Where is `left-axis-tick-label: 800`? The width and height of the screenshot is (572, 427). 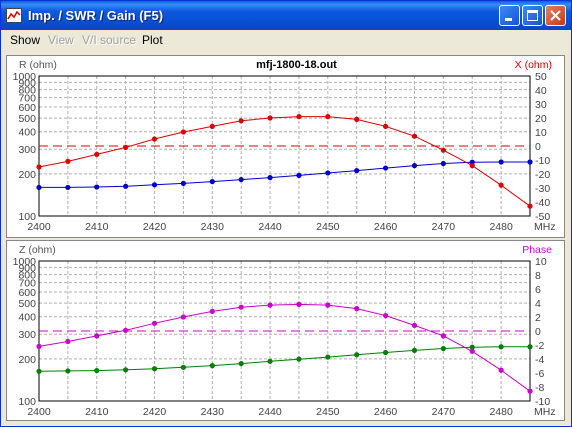
left-axis-tick-label: 800 is located at coordinates (27, 276).